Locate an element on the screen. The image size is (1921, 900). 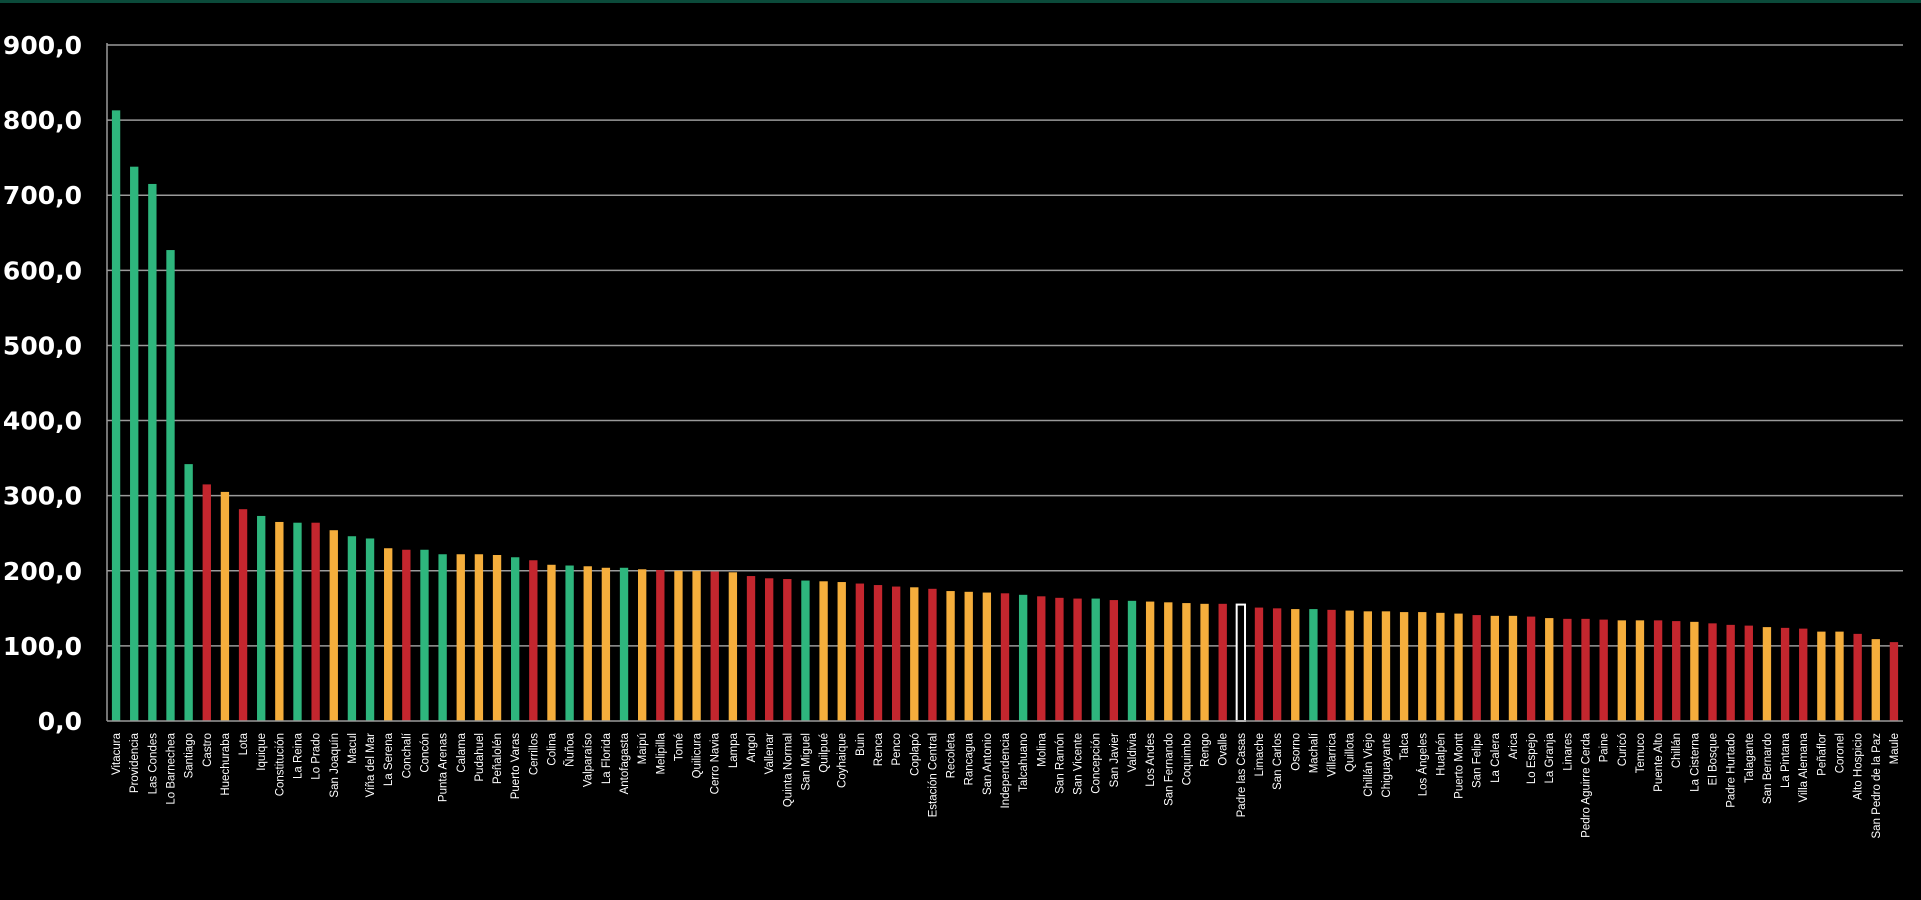
x-tick-label: Osorno is located at coordinates (1296, 752).